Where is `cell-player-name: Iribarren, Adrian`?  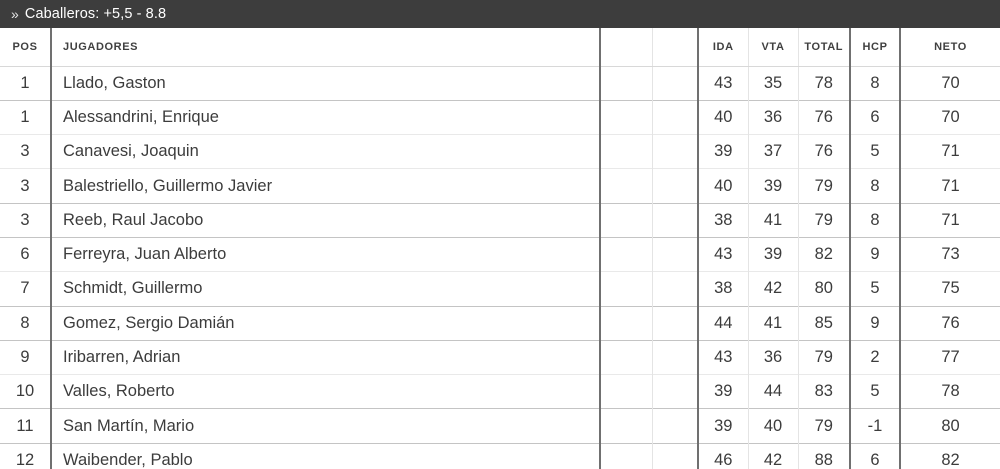
cell-player-name: Iribarren, Adrian is located at coordinates (325, 357).